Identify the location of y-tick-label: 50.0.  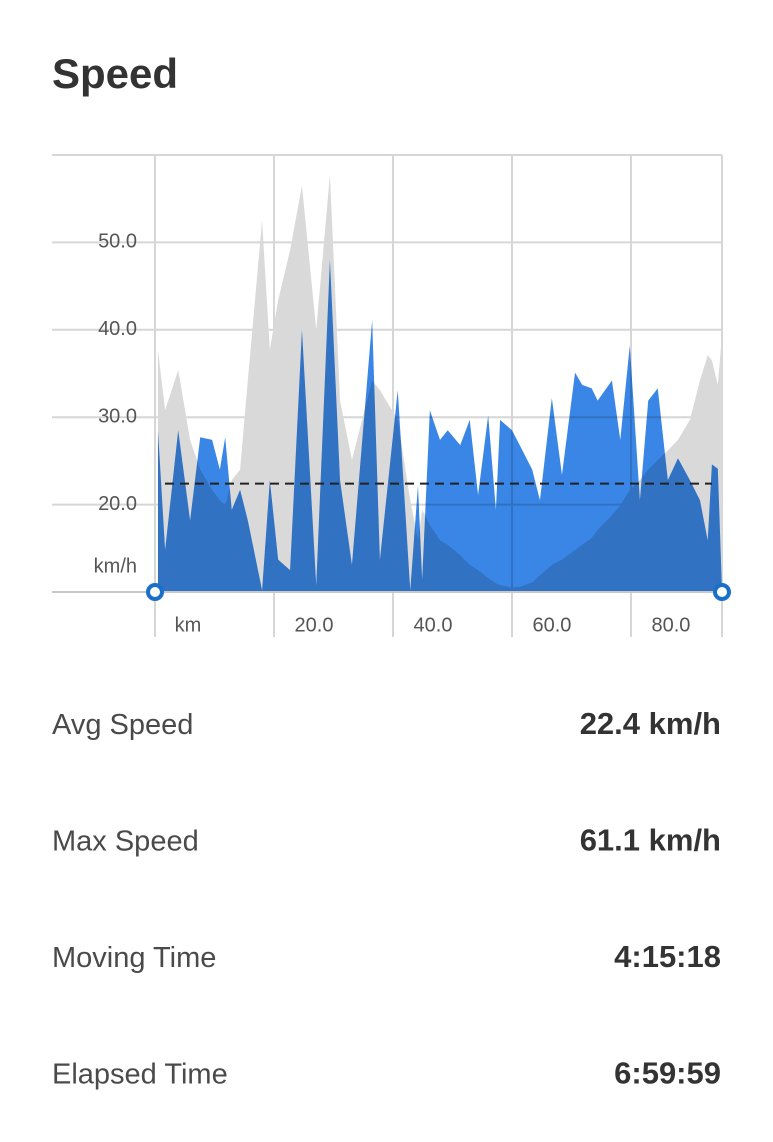
(117, 242).